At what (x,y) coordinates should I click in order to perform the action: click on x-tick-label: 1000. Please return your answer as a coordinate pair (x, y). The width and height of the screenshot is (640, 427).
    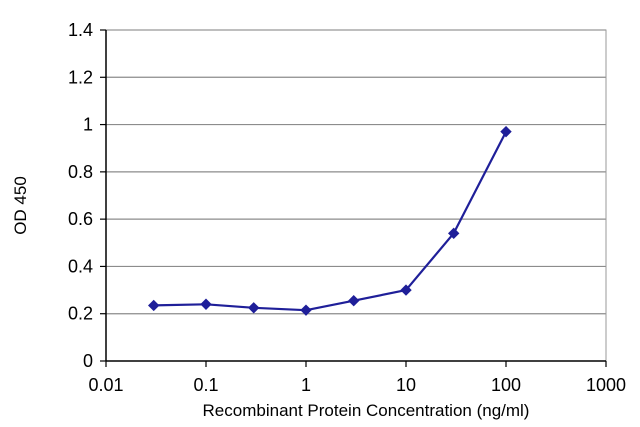
    Looking at the image, I should click on (606, 385).